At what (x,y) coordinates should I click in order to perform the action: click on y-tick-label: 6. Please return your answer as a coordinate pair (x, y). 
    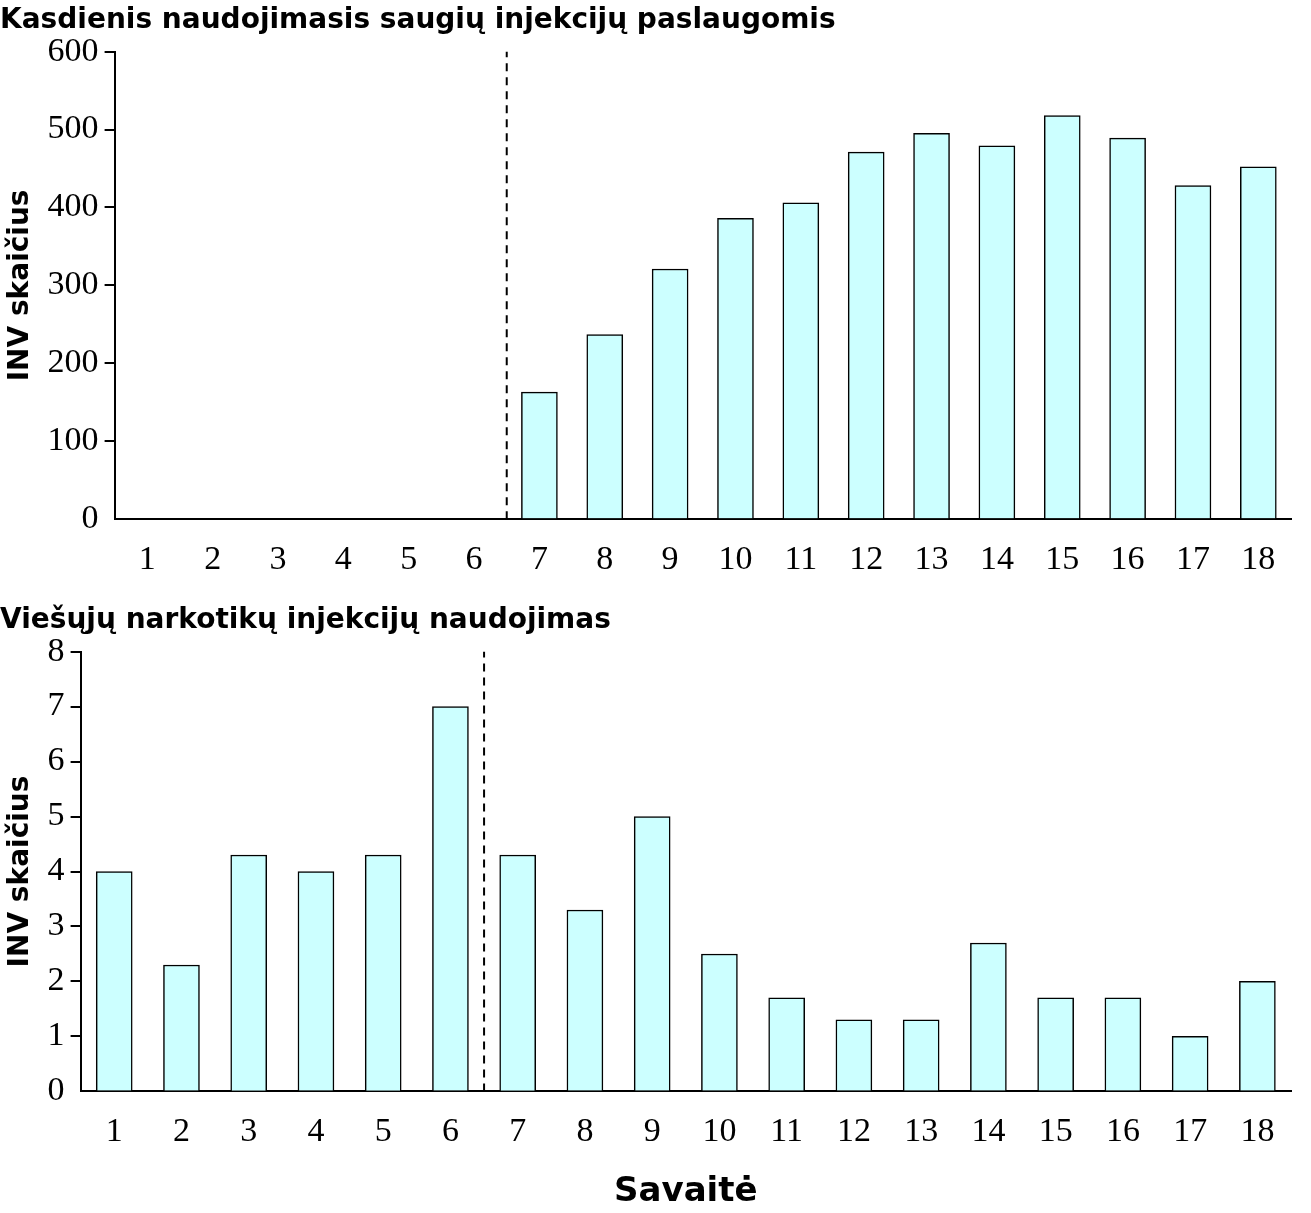
    Looking at the image, I should click on (56, 759).